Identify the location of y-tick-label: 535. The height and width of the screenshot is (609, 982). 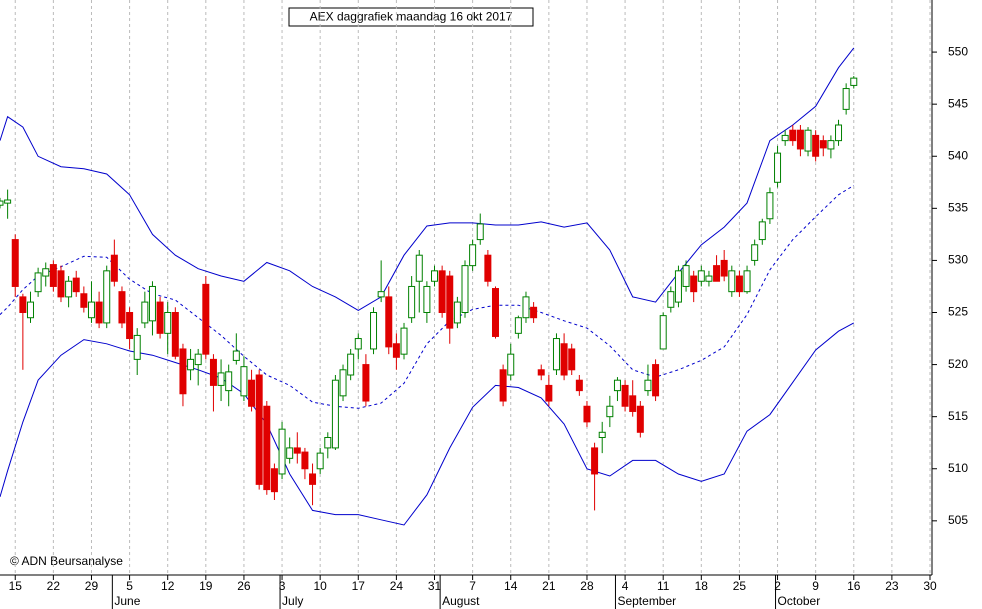
(958, 208).